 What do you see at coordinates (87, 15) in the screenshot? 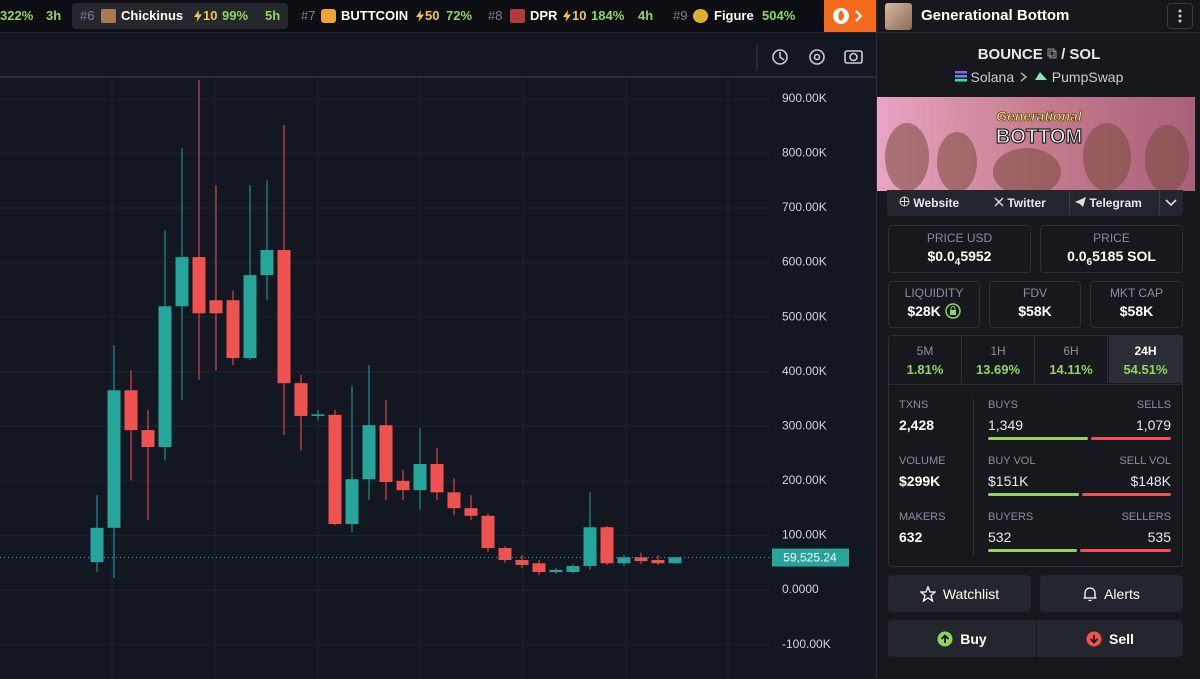
I see `ticker-rank: #6` at bounding box center [87, 15].